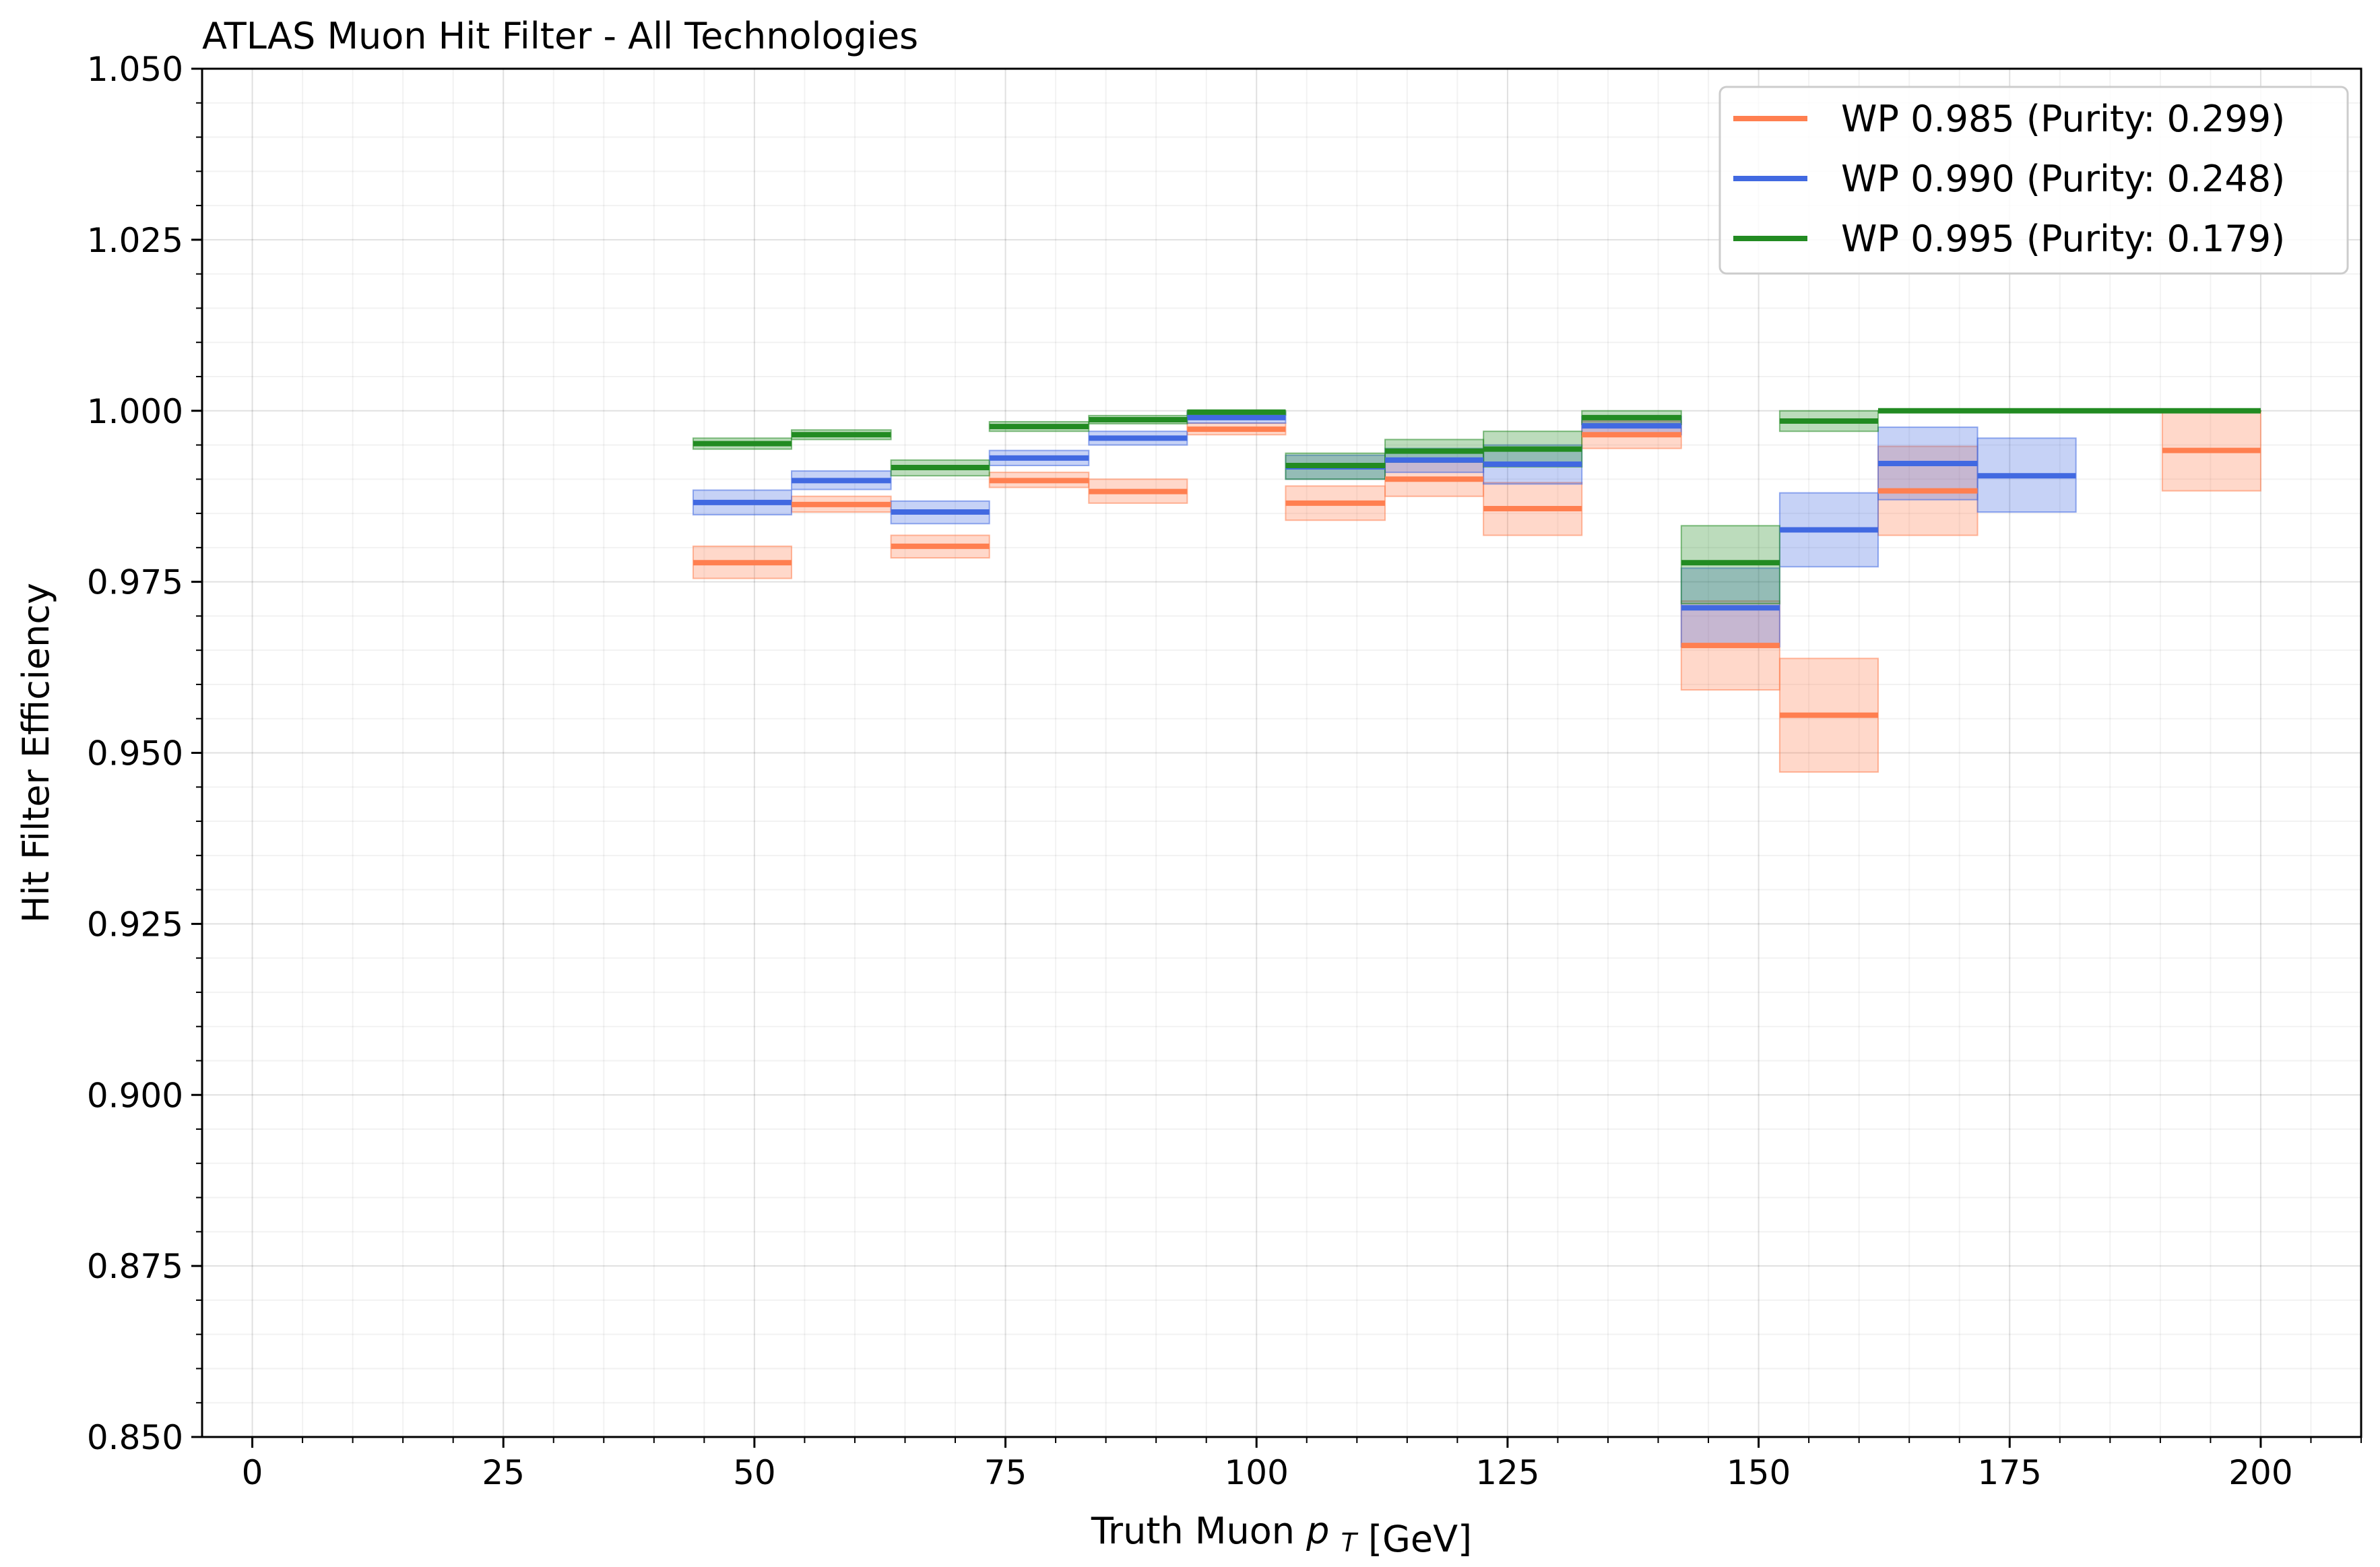  What do you see at coordinates (253, 1472) in the screenshot?
I see `x-tick-label: 0` at bounding box center [253, 1472].